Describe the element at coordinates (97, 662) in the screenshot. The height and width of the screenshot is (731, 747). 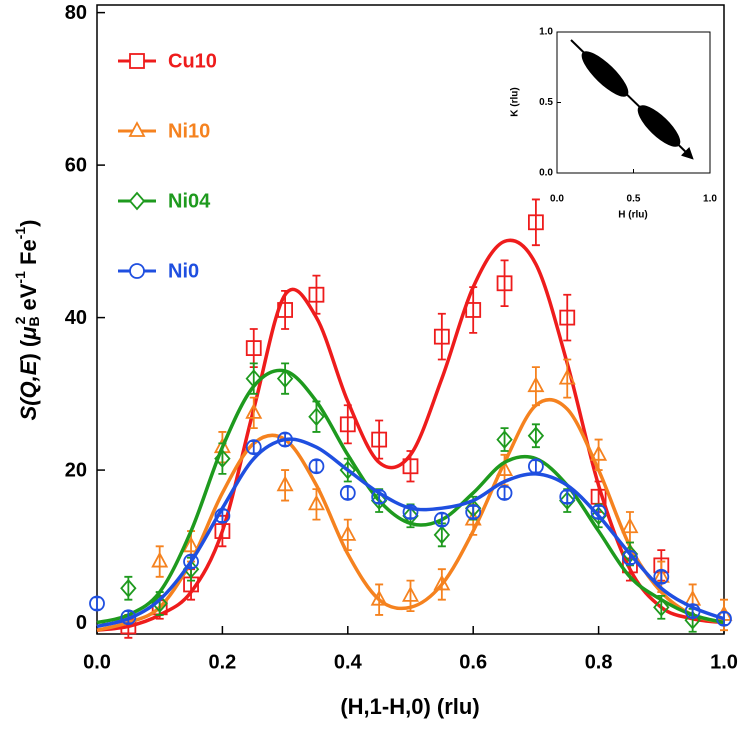
I see `x-tick-label: 0.0` at that location.